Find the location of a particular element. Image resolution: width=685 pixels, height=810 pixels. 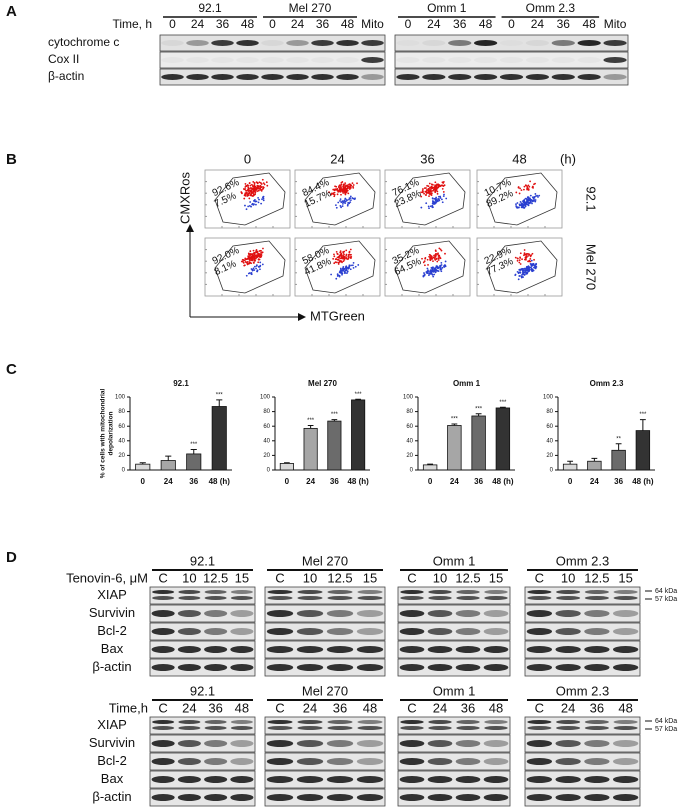

y-tick-label: 100 is located at coordinates (408, 398).